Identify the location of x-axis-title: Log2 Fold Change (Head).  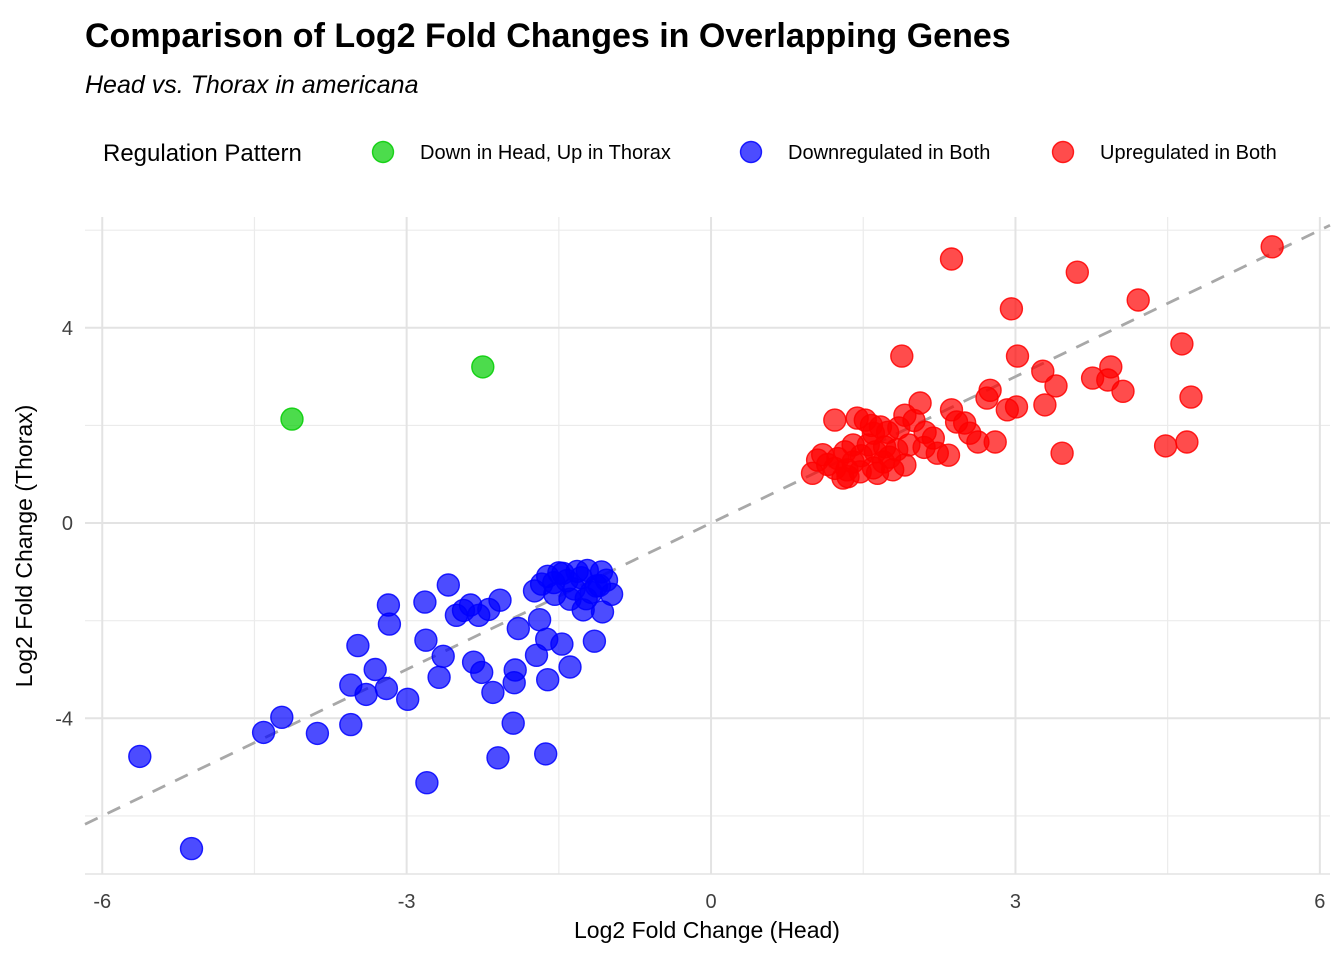
(707, 930).